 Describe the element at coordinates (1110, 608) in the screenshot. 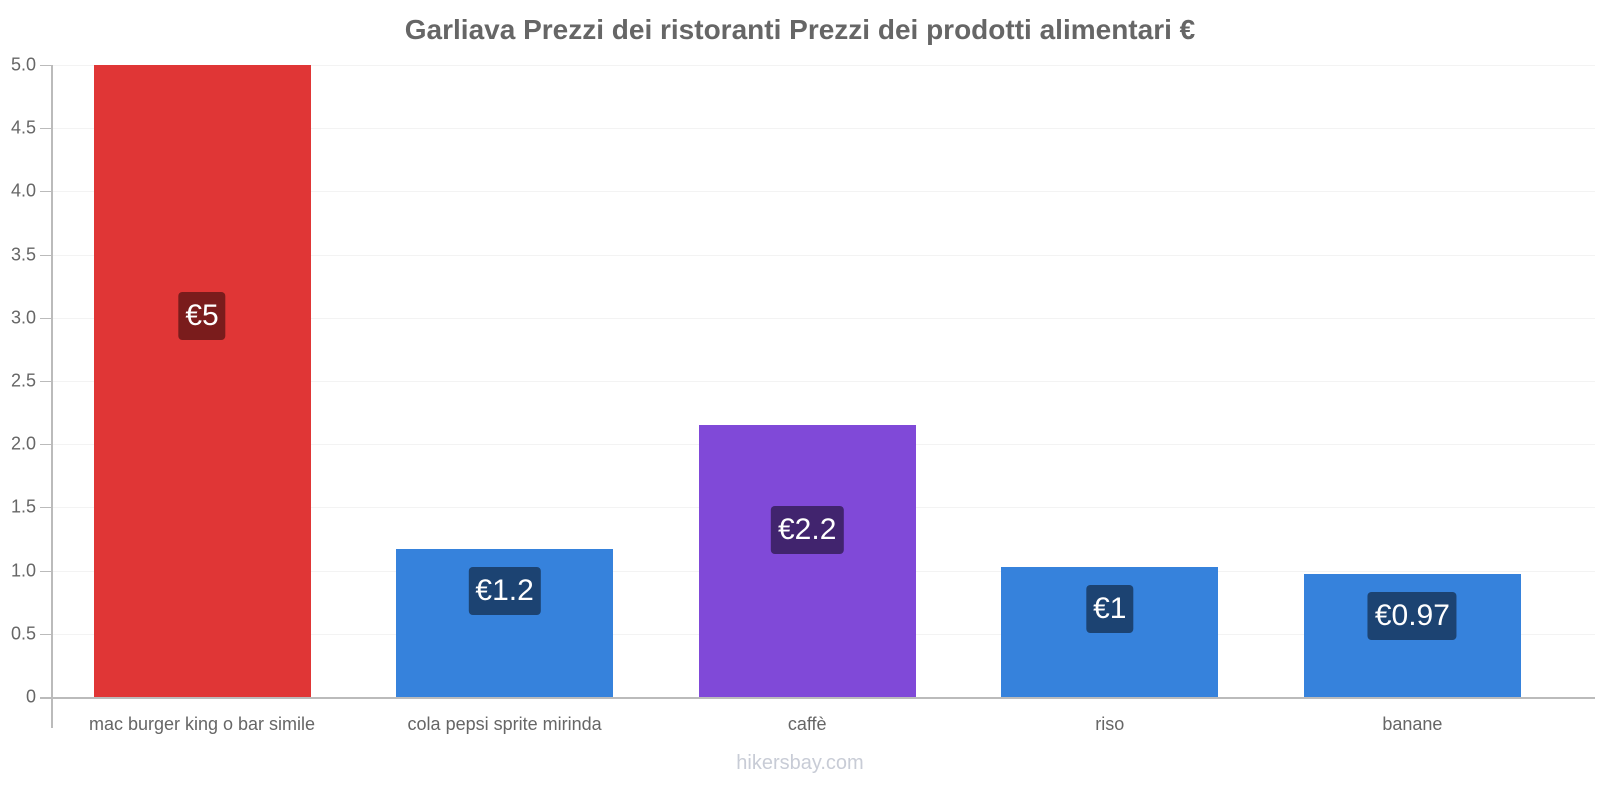

I see `value-label: €1` at that location.